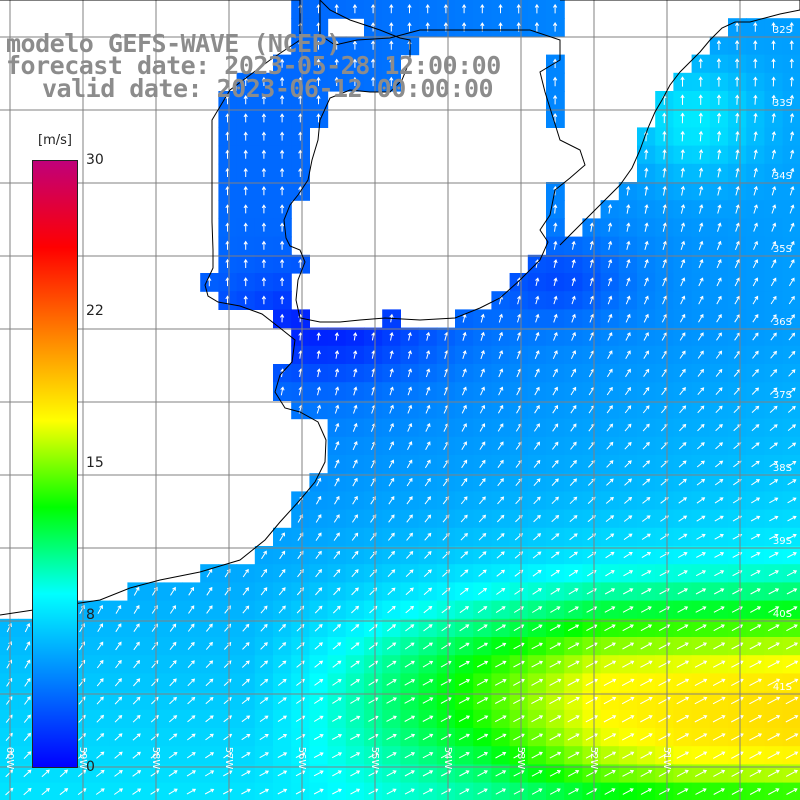 This screenshot has height=800, width=800. Describe the element at coordinates (95, 311) in the screenshot. I see `colorbar-tick: 22` at that location.